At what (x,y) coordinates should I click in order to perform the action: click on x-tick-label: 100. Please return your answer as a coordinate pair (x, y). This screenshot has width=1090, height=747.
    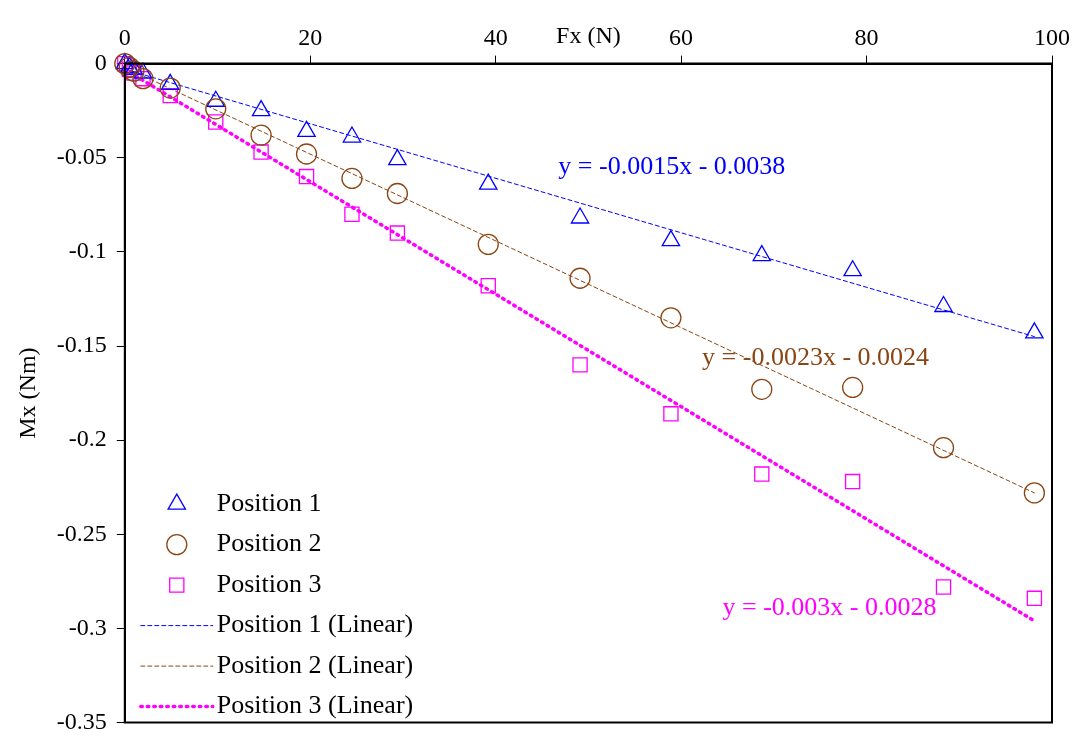
    Looking at the image, I should click on (1052, 37).